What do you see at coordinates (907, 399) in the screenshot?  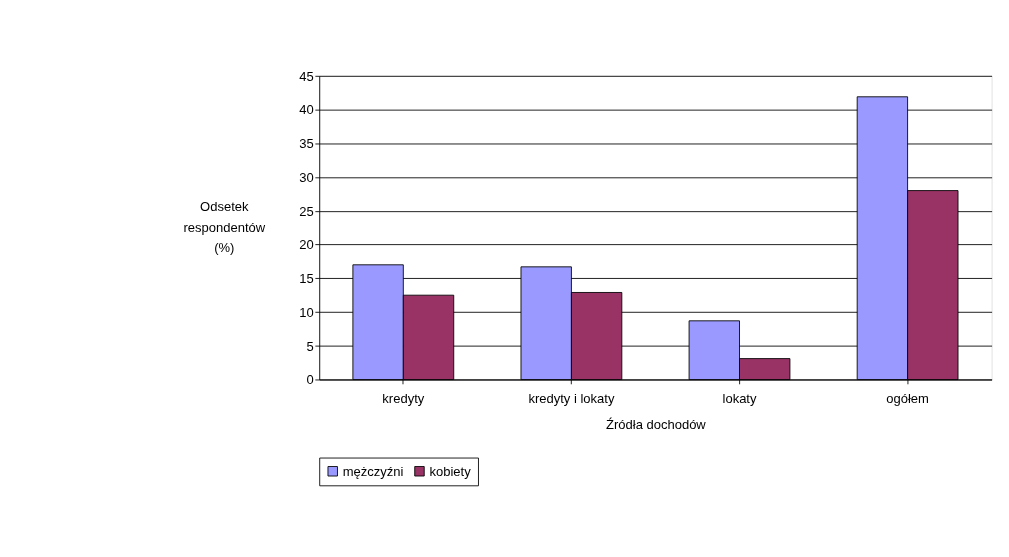 I see `x-tick-label: ogółem` at bounding box center [907, 399].